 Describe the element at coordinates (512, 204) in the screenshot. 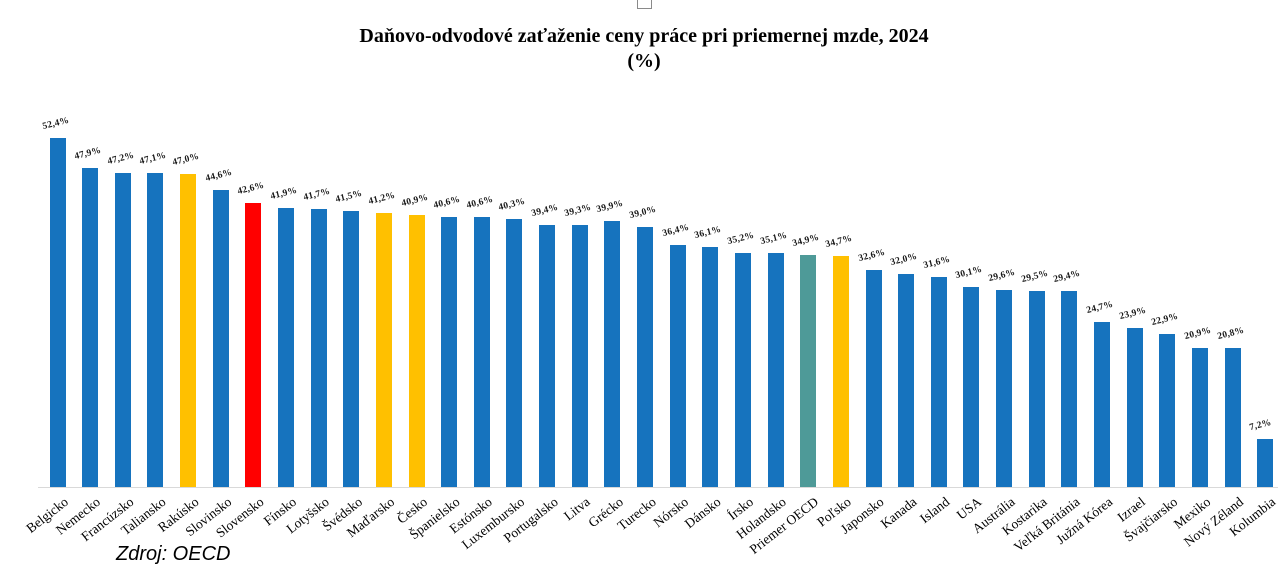

I see `bar-value-label-luxembursko: 40,3%` at that location.